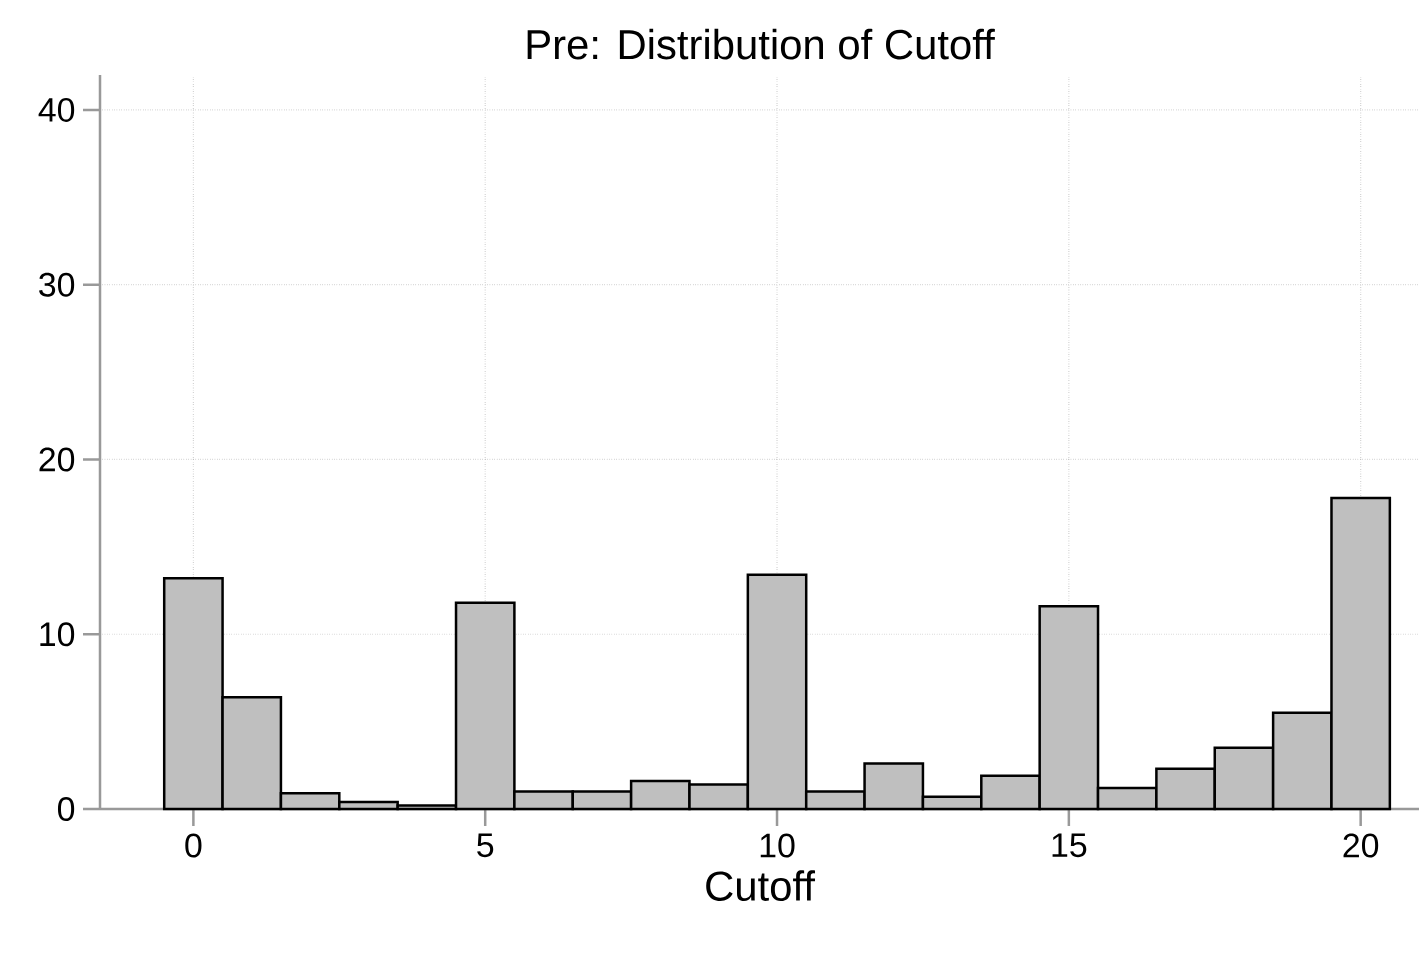 The width and height of the screenshot is (1419, 965). I want to click on x-tick-label: 15, so click(1069, 845).